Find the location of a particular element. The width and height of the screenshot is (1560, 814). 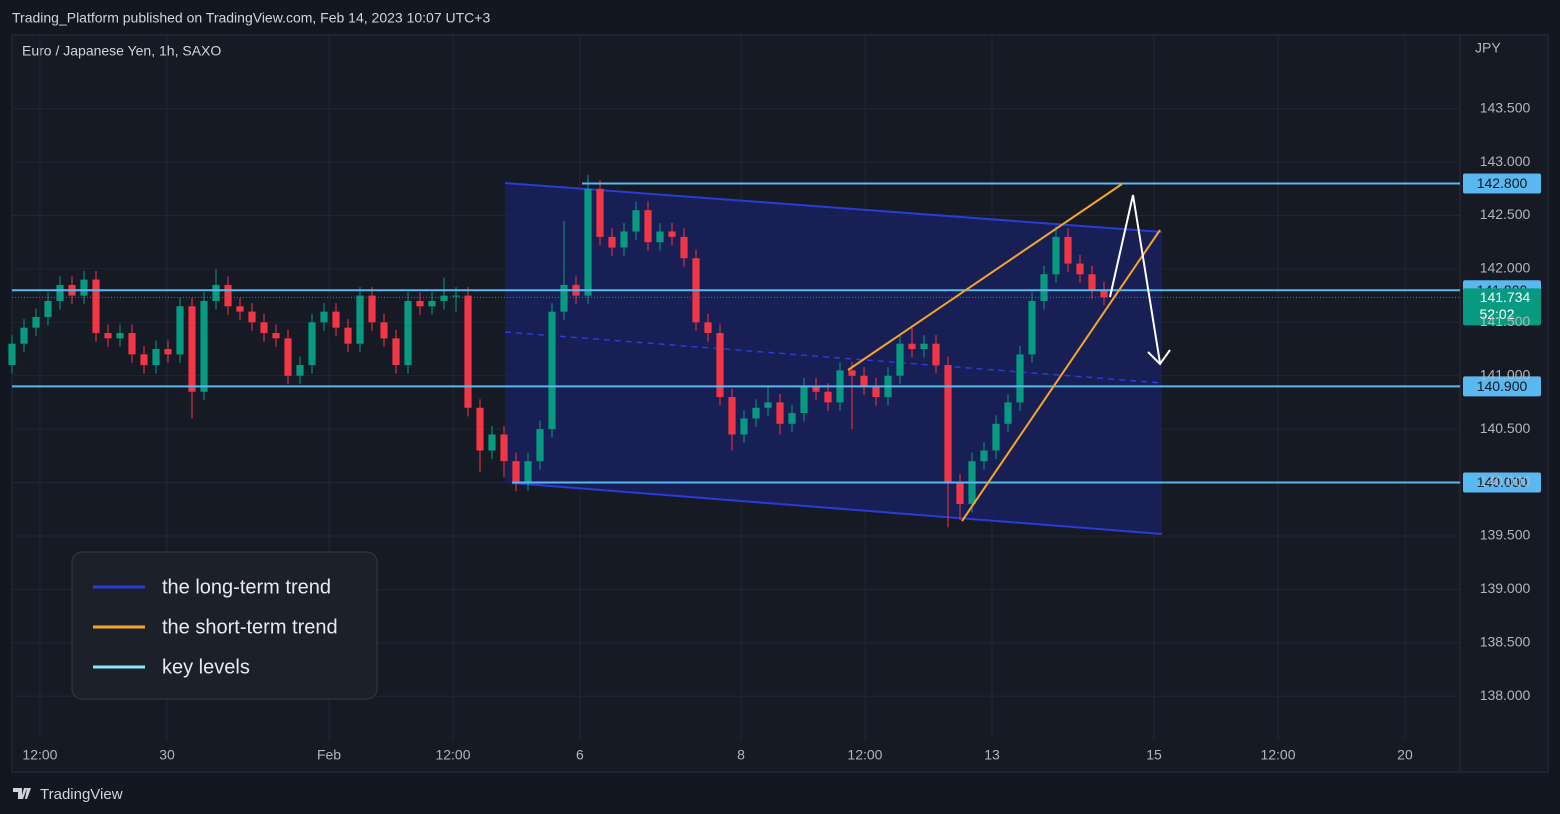

brand: TradingView is located at coordinates (68, 794).